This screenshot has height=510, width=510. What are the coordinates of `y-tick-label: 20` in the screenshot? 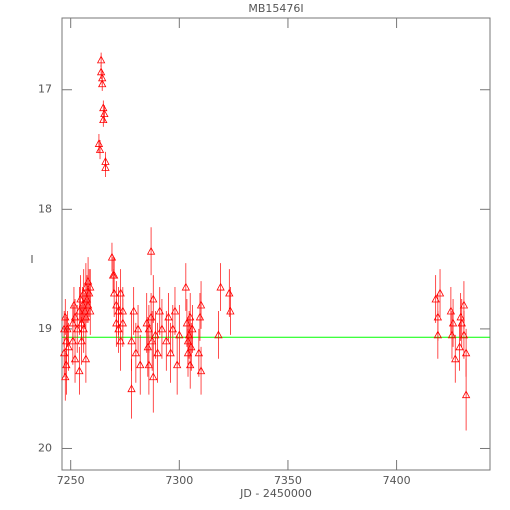 It's located at (45, 447).